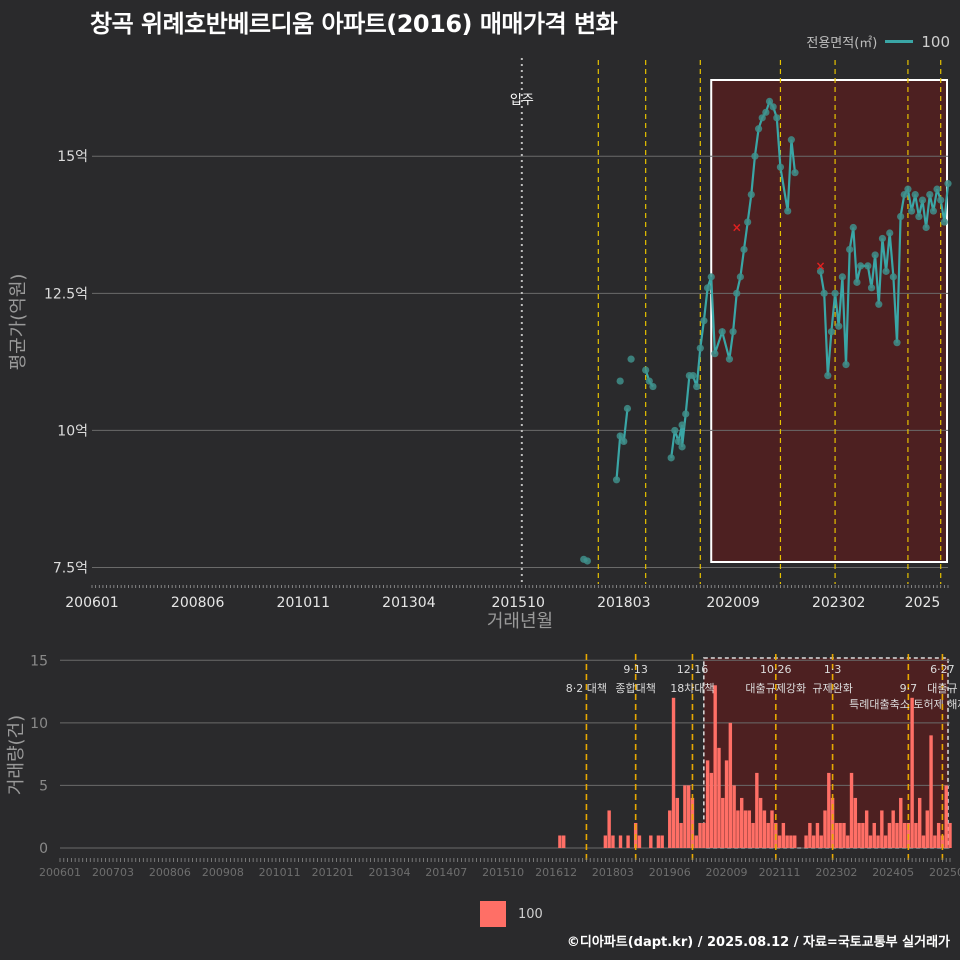 Image resolution: width=960 pixels, height=960 pixels. I want to click on area-legend: 전용면적(㎡) 100, so click(878, 42).